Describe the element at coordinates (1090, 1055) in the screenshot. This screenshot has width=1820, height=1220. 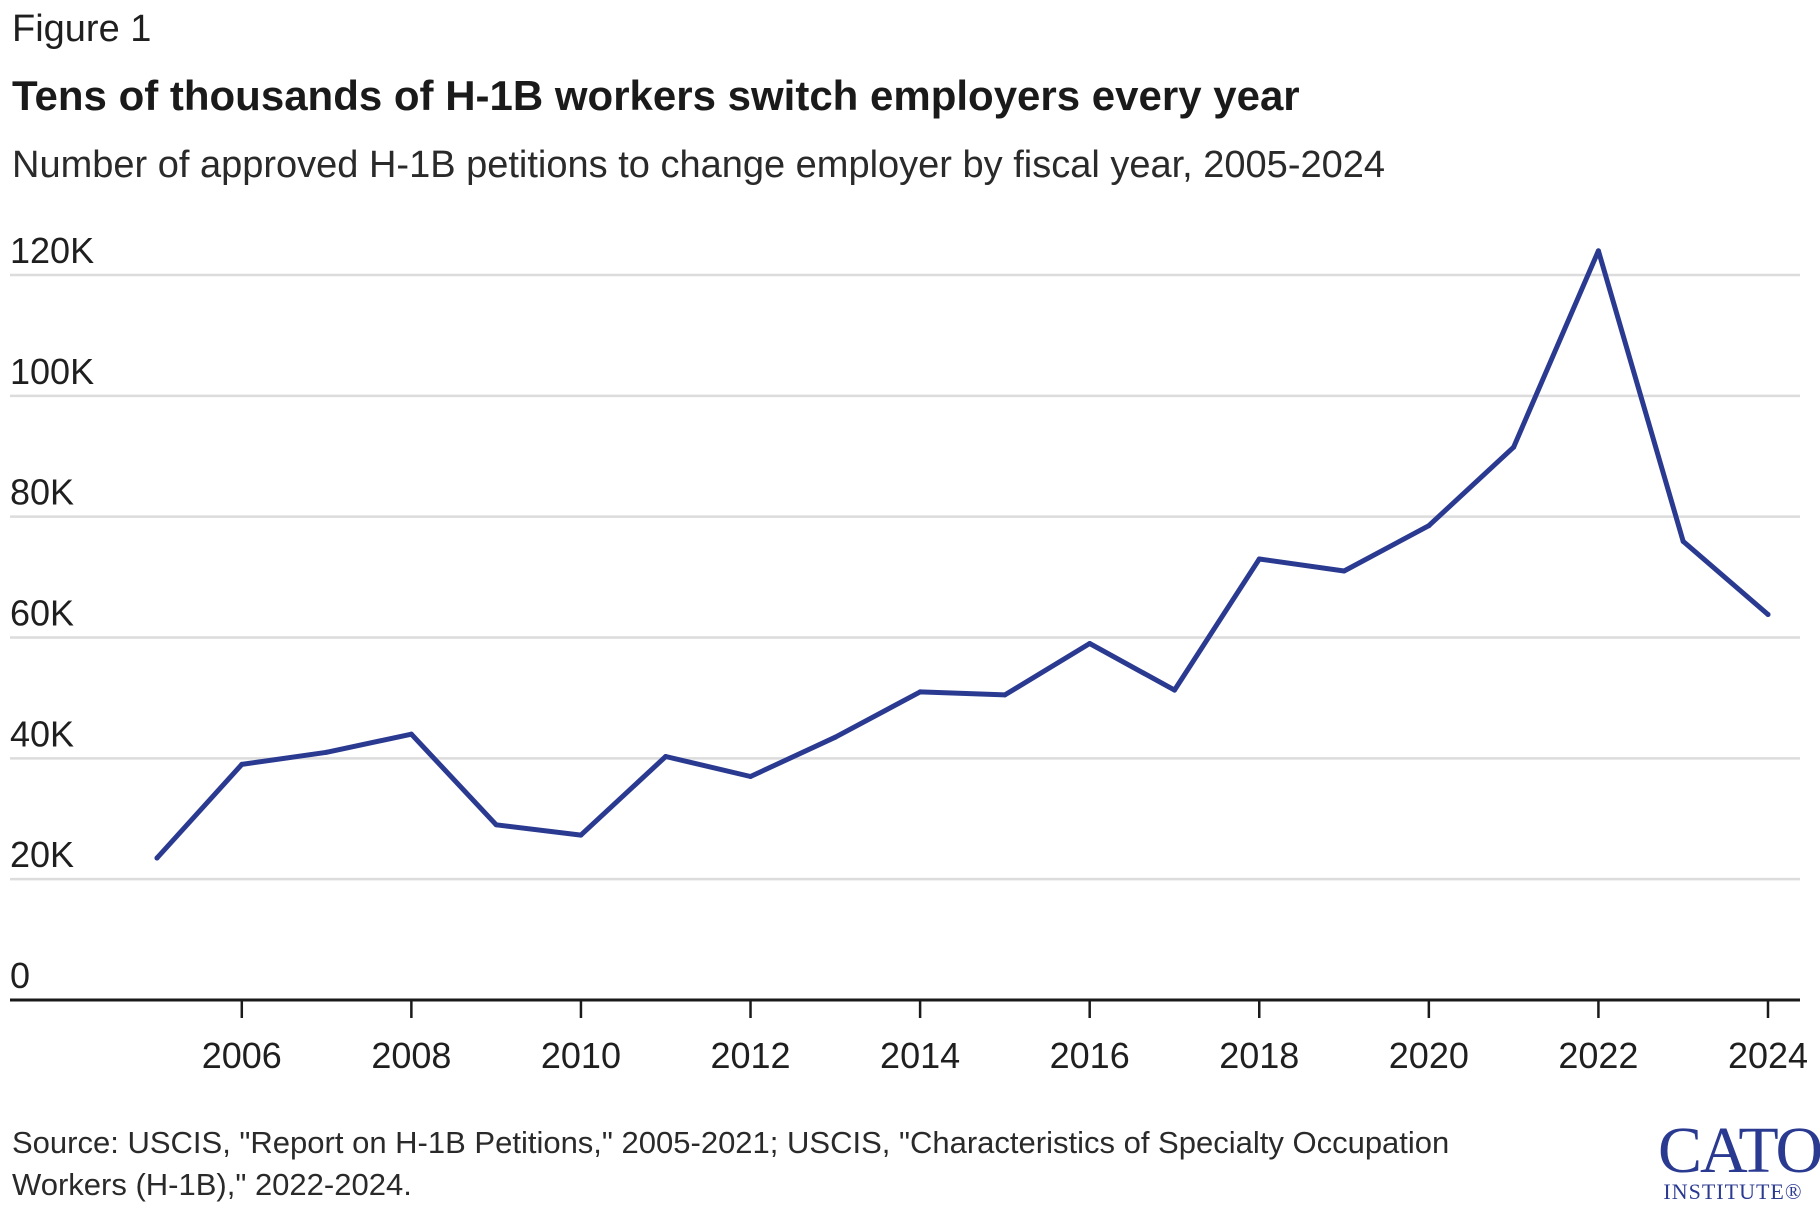
I see `x-tick-label: 2016` at that location.